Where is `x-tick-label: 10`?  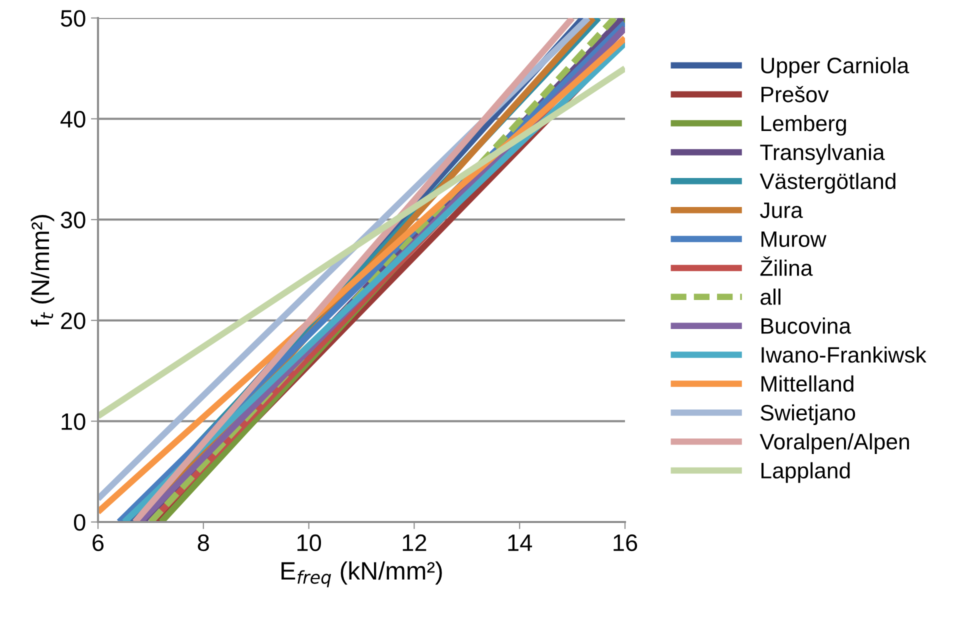 x-tick-label: 10 is located at coordinates (309, 543).